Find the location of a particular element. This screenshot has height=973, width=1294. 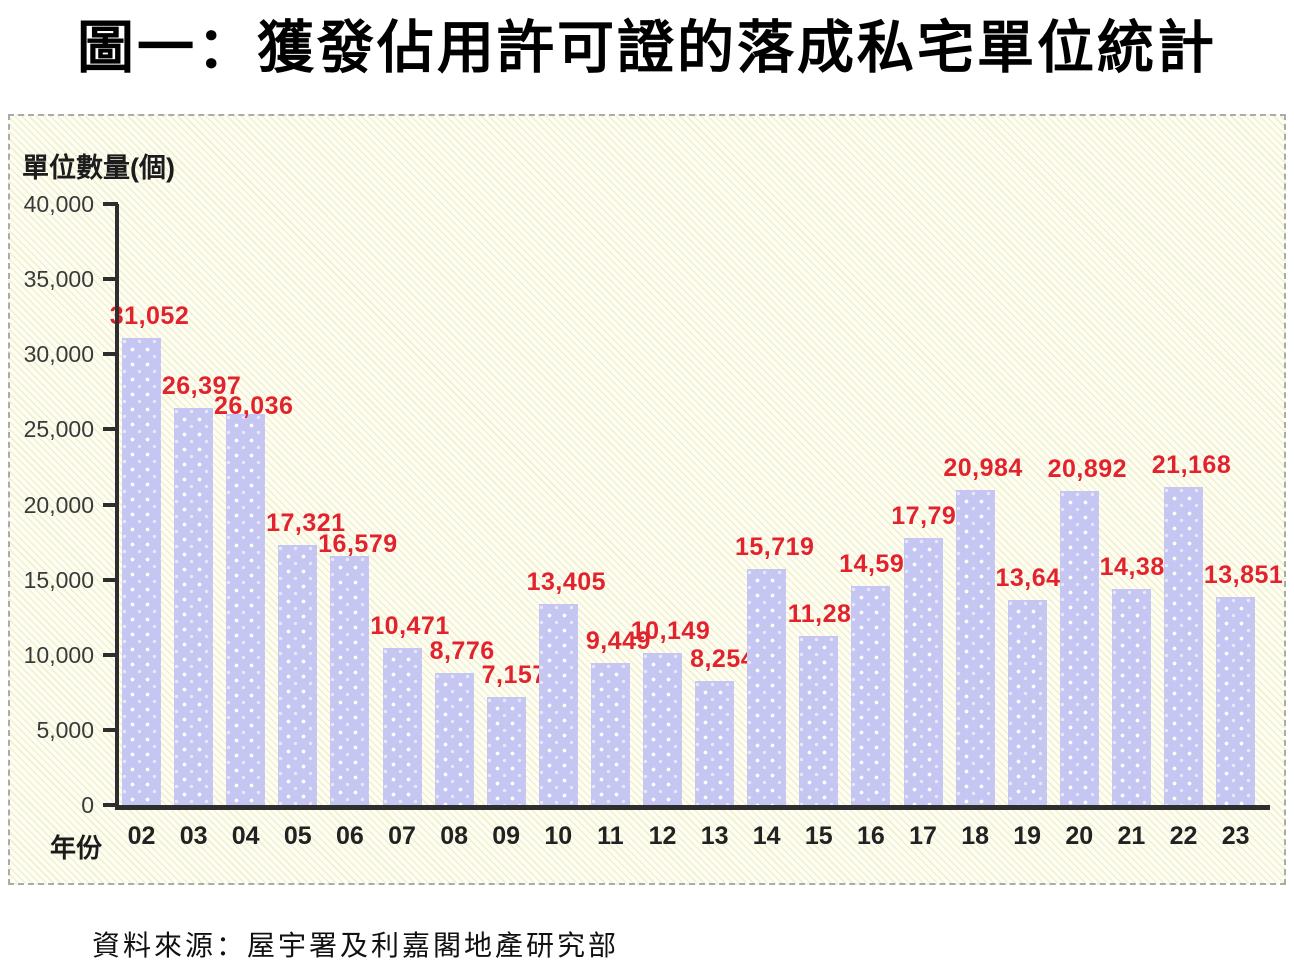

x-axis-tick-label: 18 is located at coordinates (975, 836).